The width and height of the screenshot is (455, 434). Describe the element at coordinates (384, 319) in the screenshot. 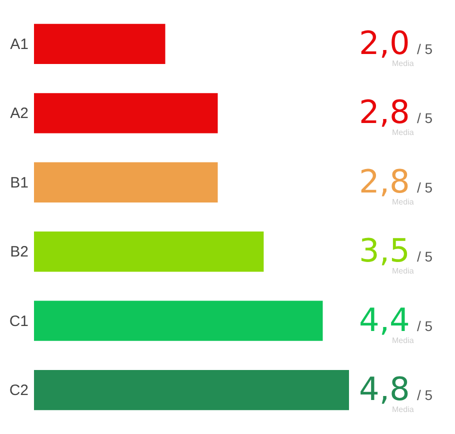

I see `data-label: 4,4` at that location.